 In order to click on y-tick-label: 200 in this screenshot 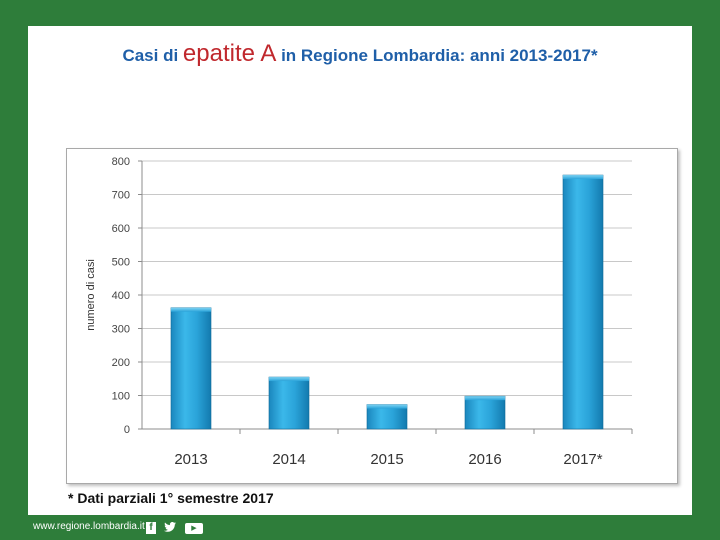, I will do `click(121, 363)`.